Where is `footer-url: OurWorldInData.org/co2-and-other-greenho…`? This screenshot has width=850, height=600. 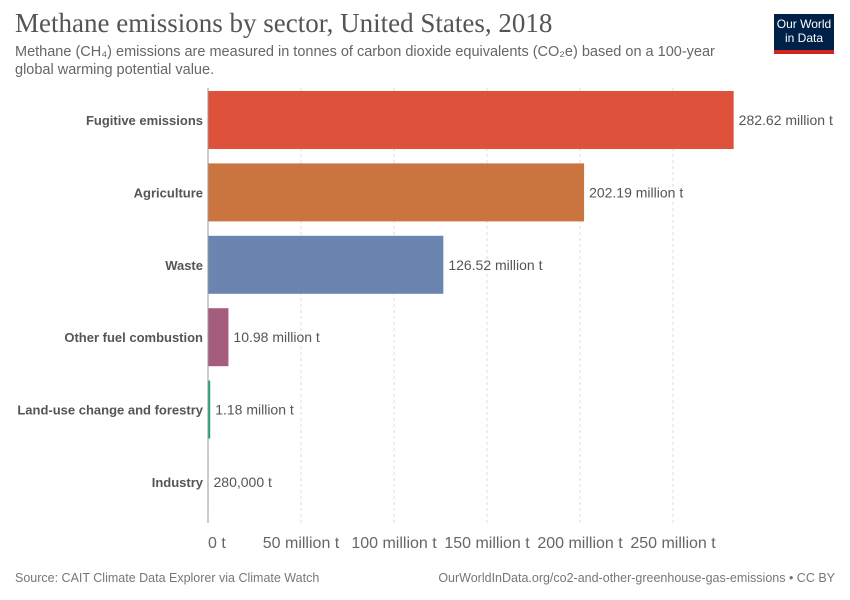
footer-url: OurWorldInData.org/co2-and-other-greenho… is located at coordinates (636, 578).